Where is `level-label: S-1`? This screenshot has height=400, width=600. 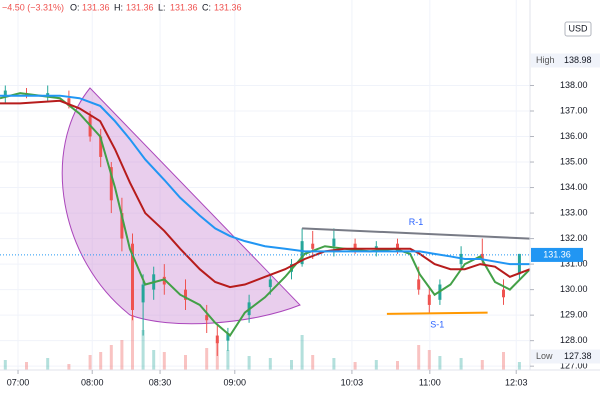
level-label: S-1 is located at coordinates (437, 325).